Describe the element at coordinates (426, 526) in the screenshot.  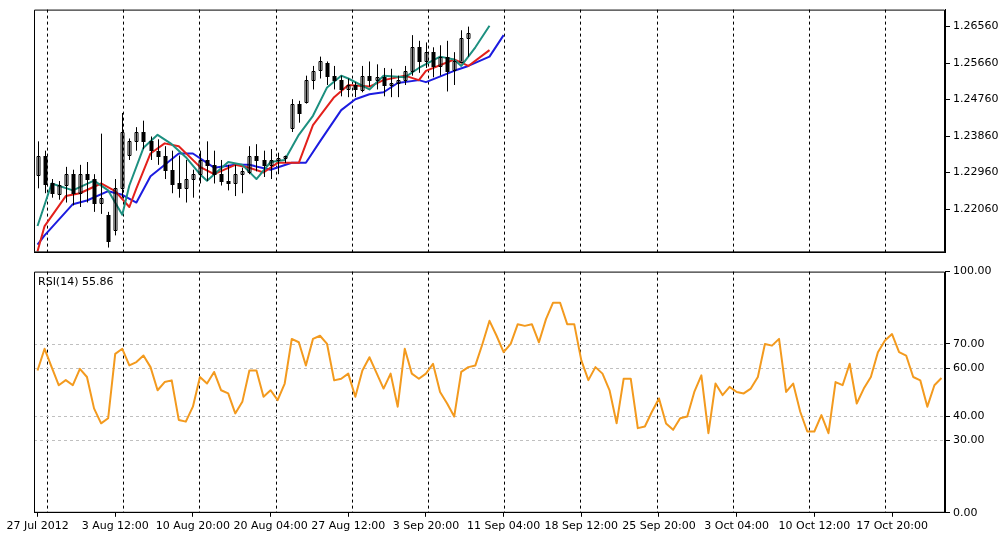
I see `x-tick-label: 3 Sep 20:00` at that location.